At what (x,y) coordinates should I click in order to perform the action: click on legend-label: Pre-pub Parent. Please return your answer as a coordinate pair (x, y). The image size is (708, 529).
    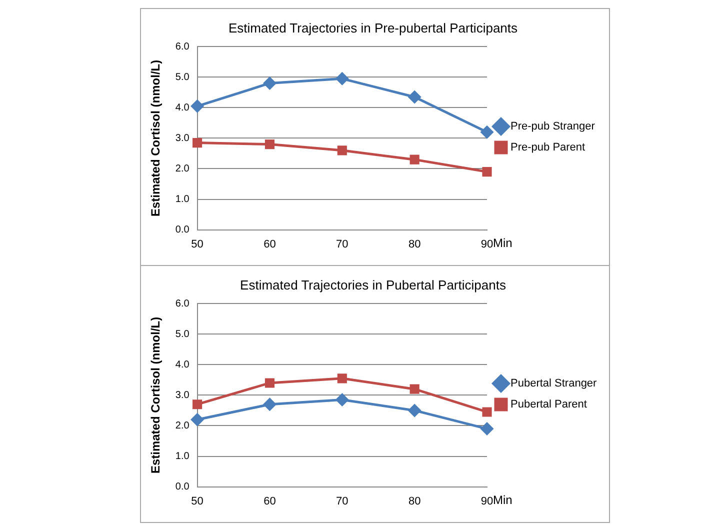
    Looking at the image, I should click on (548, 148).